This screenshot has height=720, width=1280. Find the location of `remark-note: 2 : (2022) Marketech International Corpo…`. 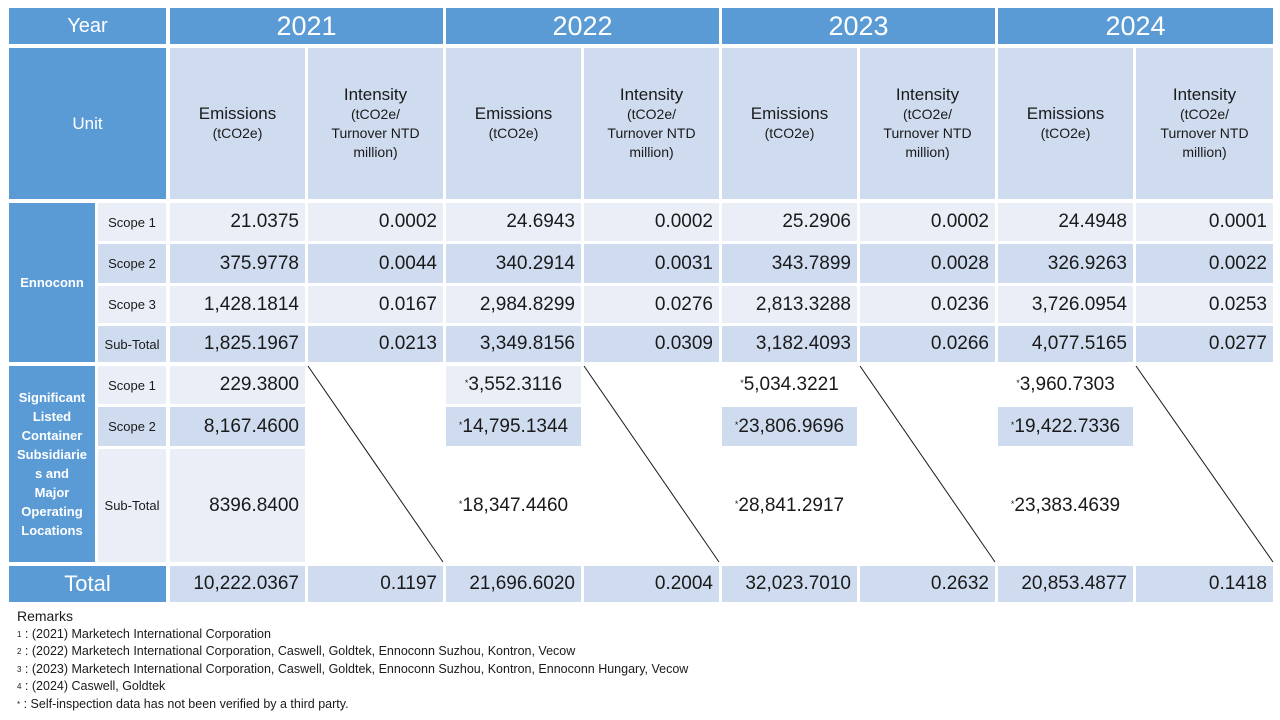

remark-note: 2 : (2022) Marketech International Corpo… is located at coordinates (296, 651).